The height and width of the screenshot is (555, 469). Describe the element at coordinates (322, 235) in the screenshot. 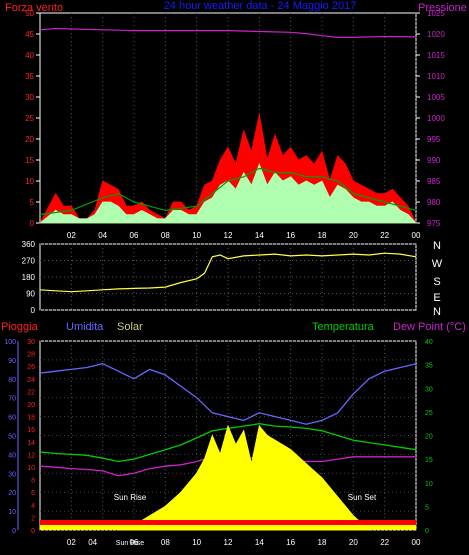

I see `top-x-tick-label: 18` at that location.